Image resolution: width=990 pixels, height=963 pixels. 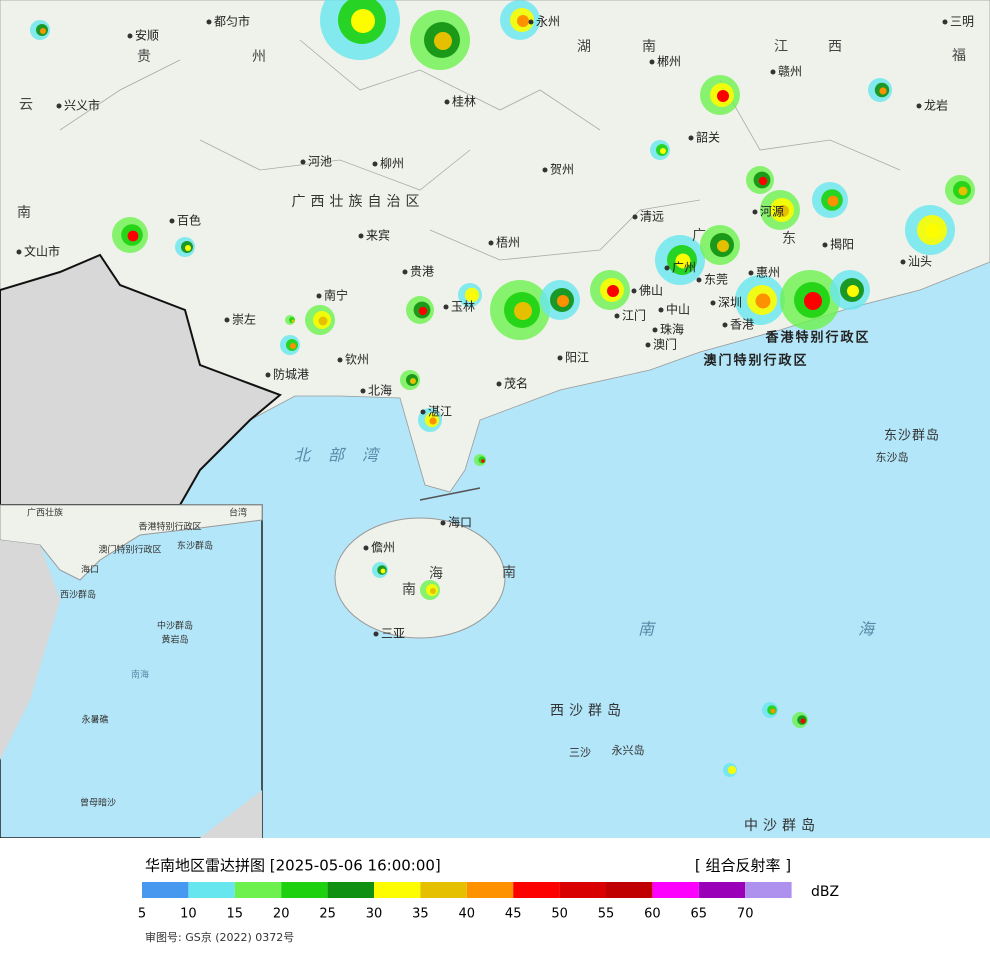 I want to click on place-label: 防城港, so click(x=291, y=374).